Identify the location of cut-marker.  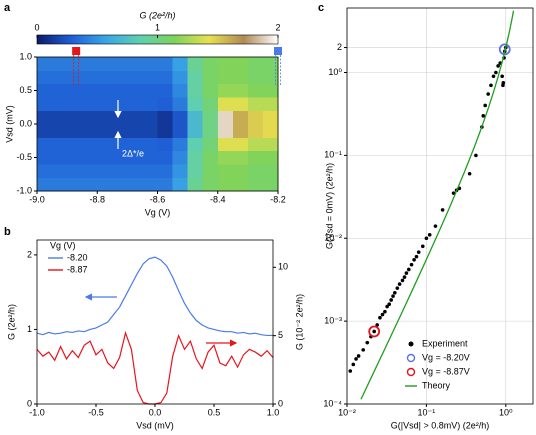
(278, 51).